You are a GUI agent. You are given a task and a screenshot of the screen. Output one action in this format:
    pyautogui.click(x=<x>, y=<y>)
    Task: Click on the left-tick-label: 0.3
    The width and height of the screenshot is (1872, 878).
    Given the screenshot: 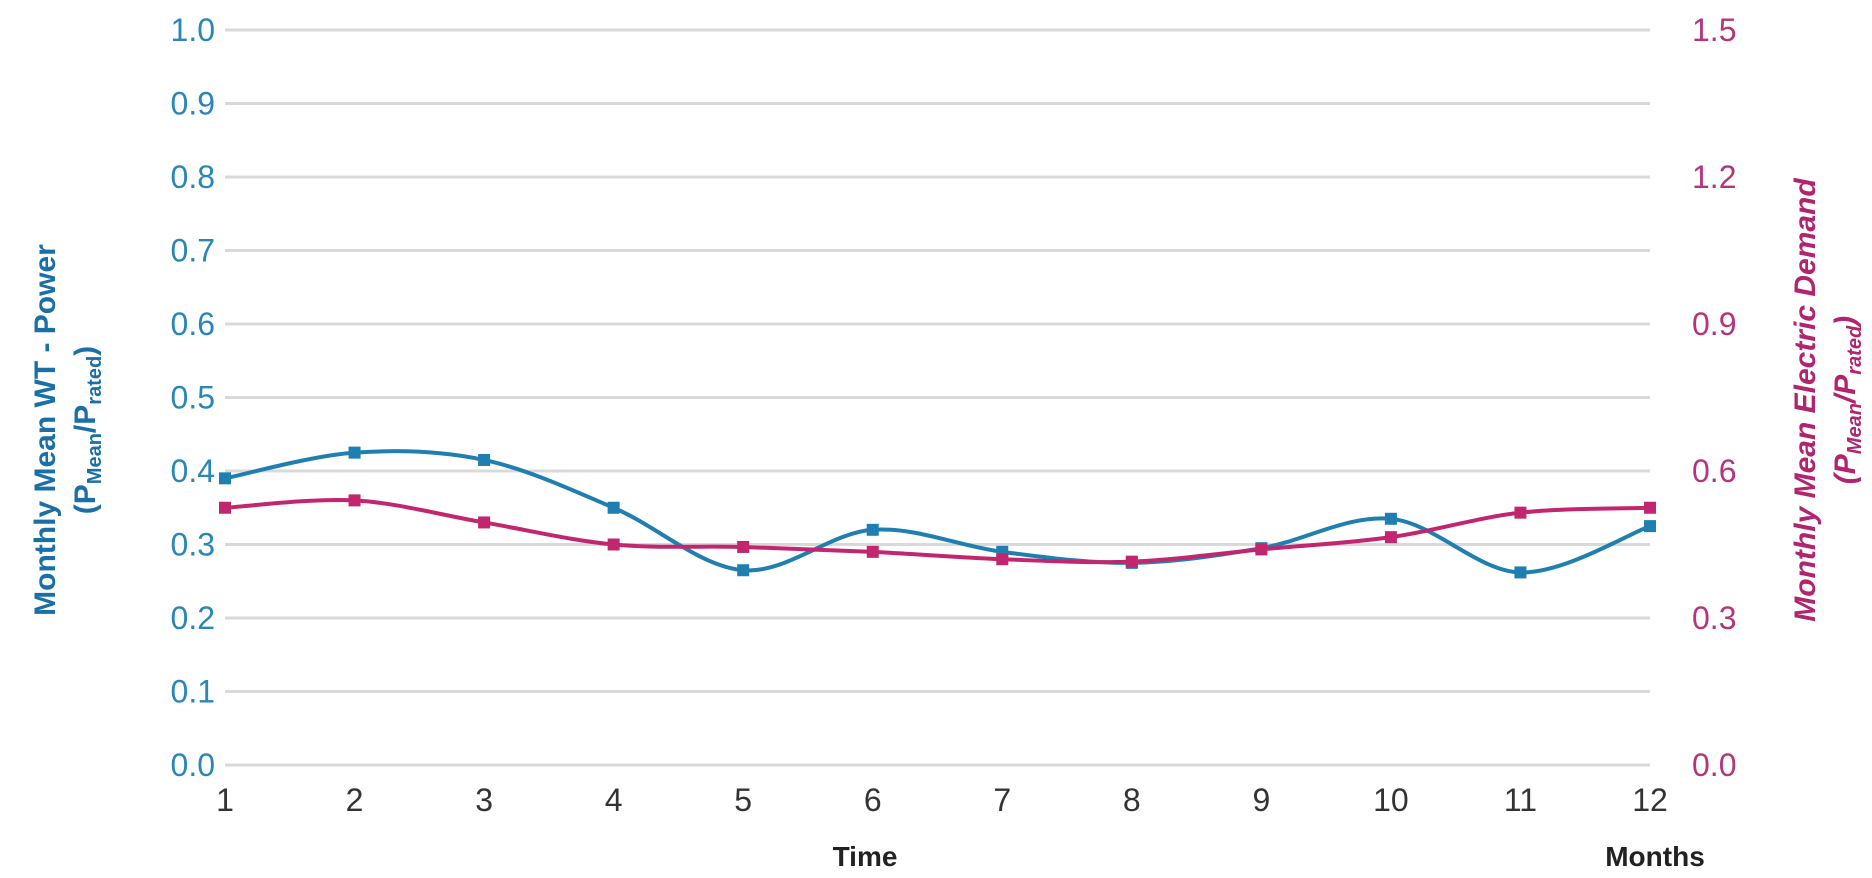 What is the action you would take?
    pyautogui.click(x=193, y=545)
    